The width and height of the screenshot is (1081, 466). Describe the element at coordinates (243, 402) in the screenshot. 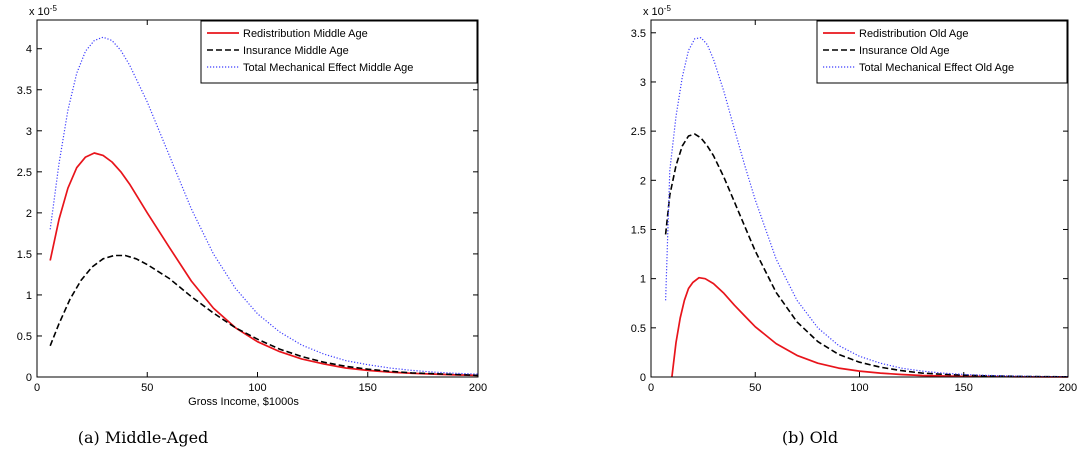

I see `x-axis-label: Gross Income, $1000s` at that location.